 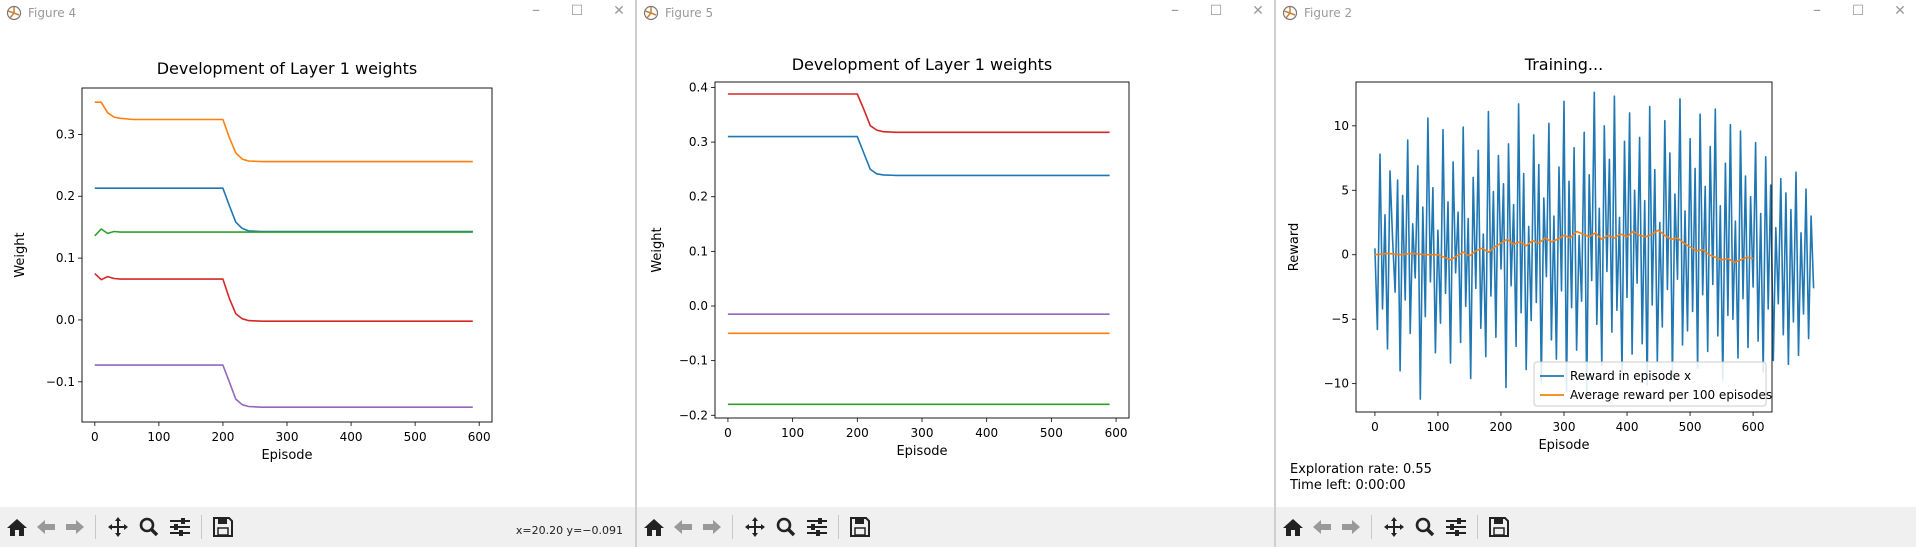 What do you see at coordinates (1671, 395) in the screenshot?
I see `legend-entry-2: Average reward per 100 episodes` at bounding box center [1671, 395].